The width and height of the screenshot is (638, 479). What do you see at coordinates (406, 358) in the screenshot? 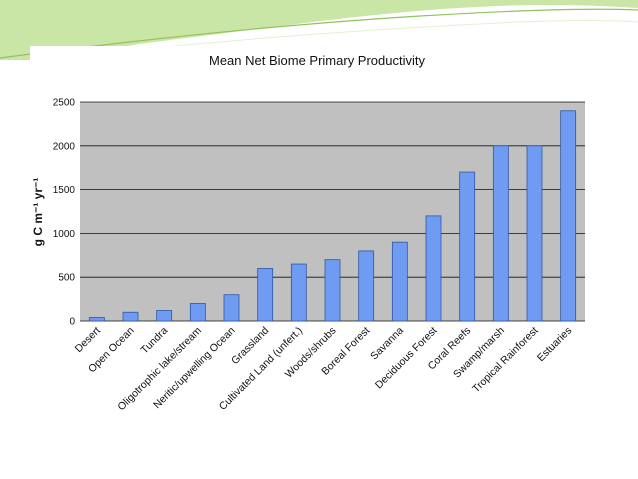
I see `x-tick-label: Deciduous Forest` at bounding box center [406, 358].